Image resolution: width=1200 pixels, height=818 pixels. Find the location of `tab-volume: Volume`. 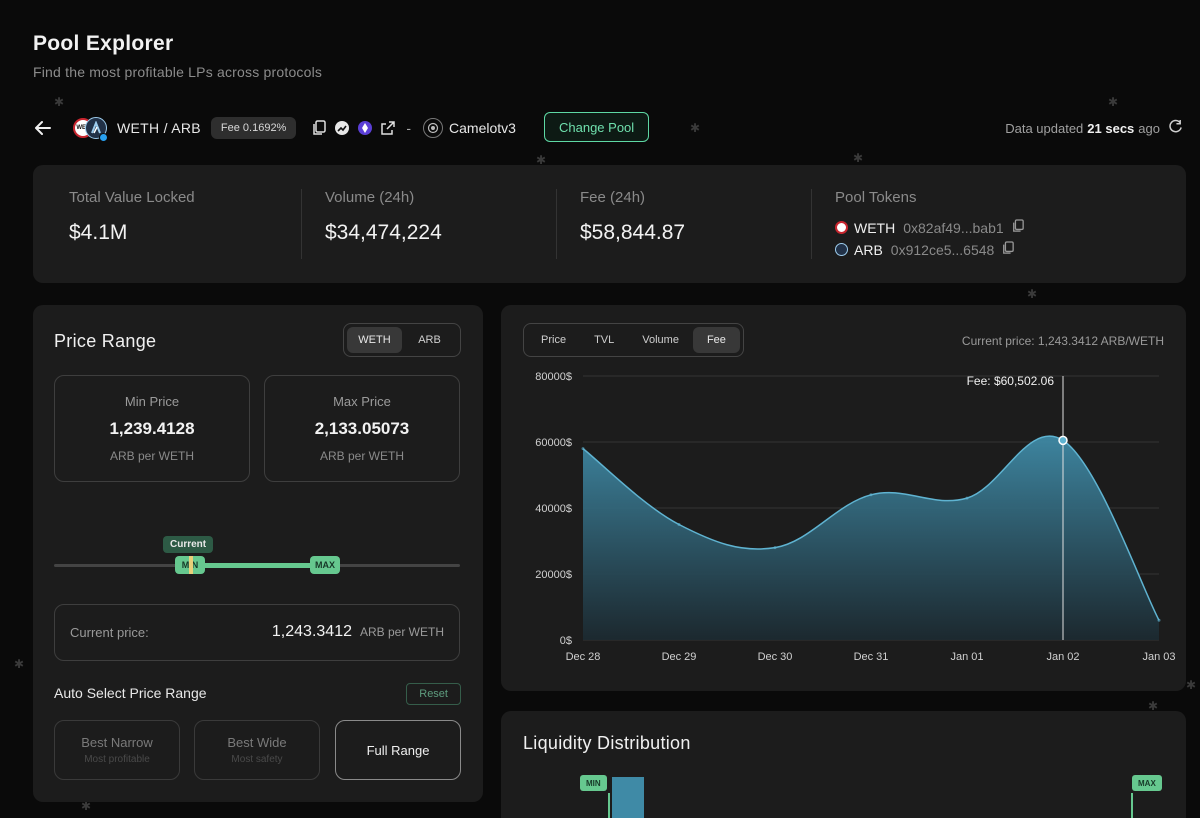

tab-volume: Volume is located at coordinates (660, 340).